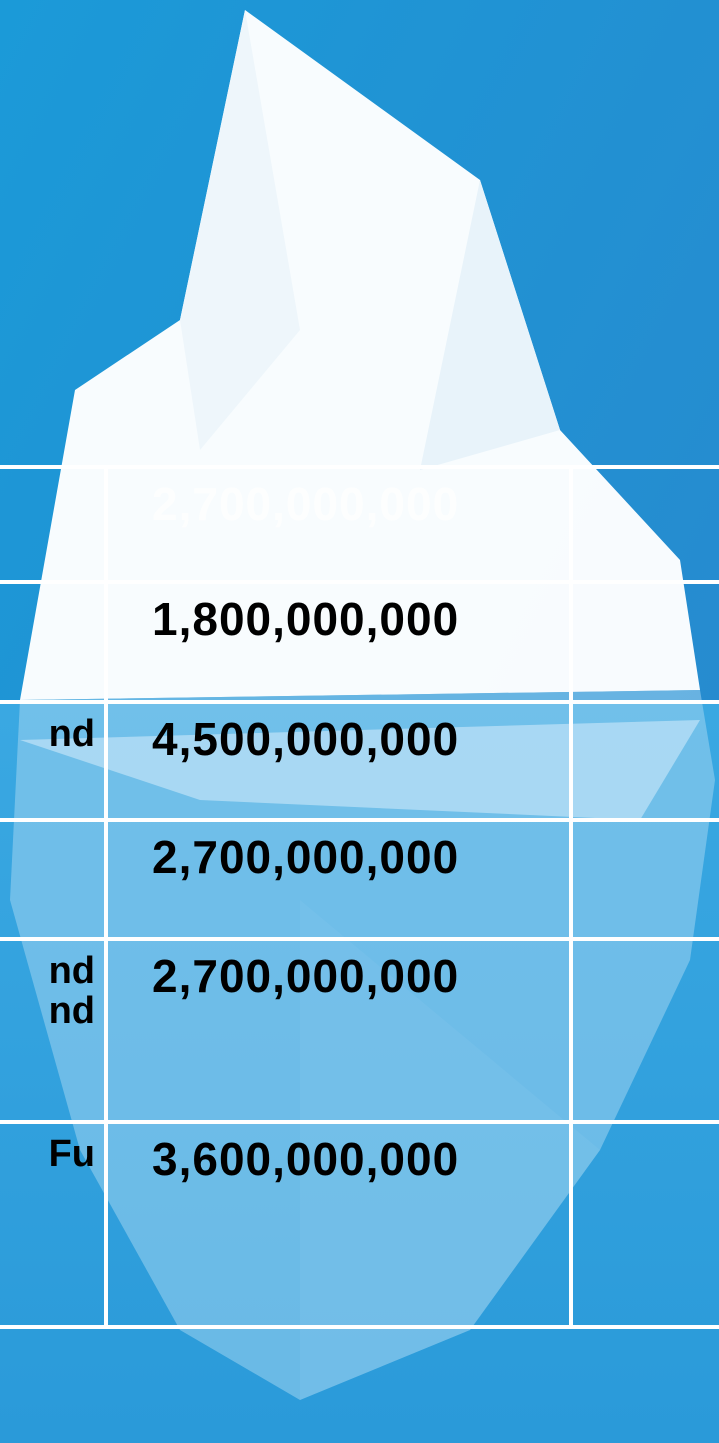 The image size is (719, 1443). Describe the element at coordinates (306, 1159) in the screenshot. I see `row-value: 3,600,000,000` at that location.